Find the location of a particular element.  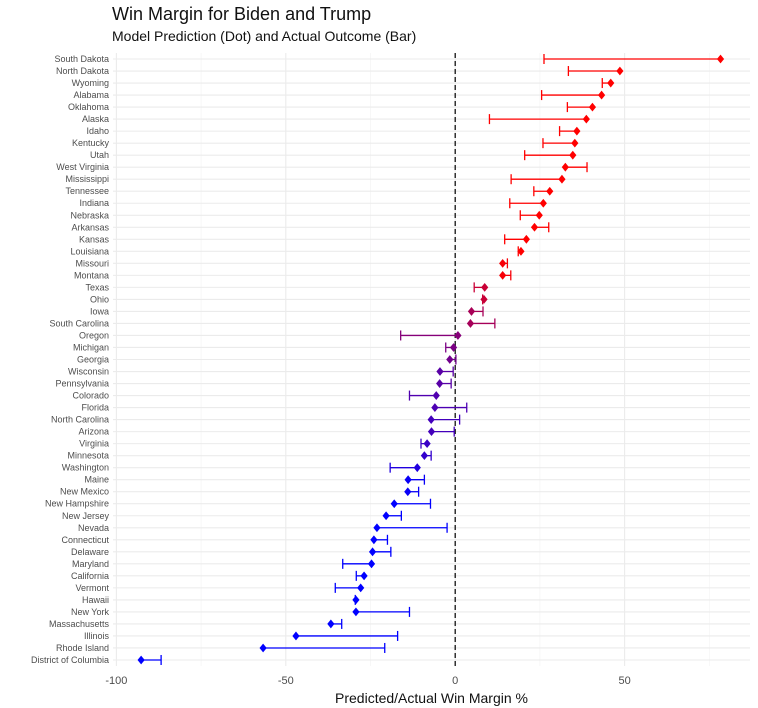

state-row: Arizona is located at coordinates (266, 431).